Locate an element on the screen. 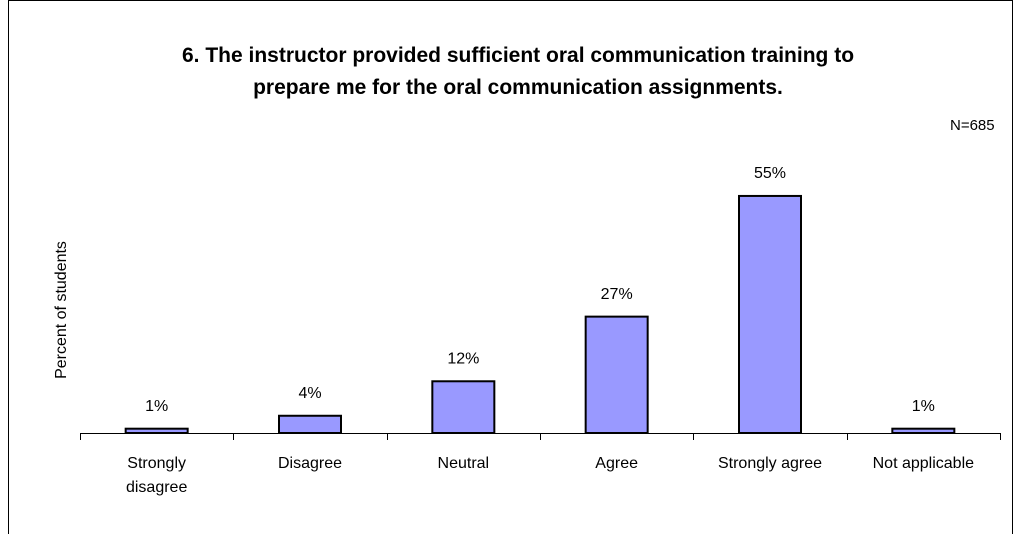 This screenshot has width=1015, height=534. x-tick-label: Disagree is located at coordinates (310, 463).